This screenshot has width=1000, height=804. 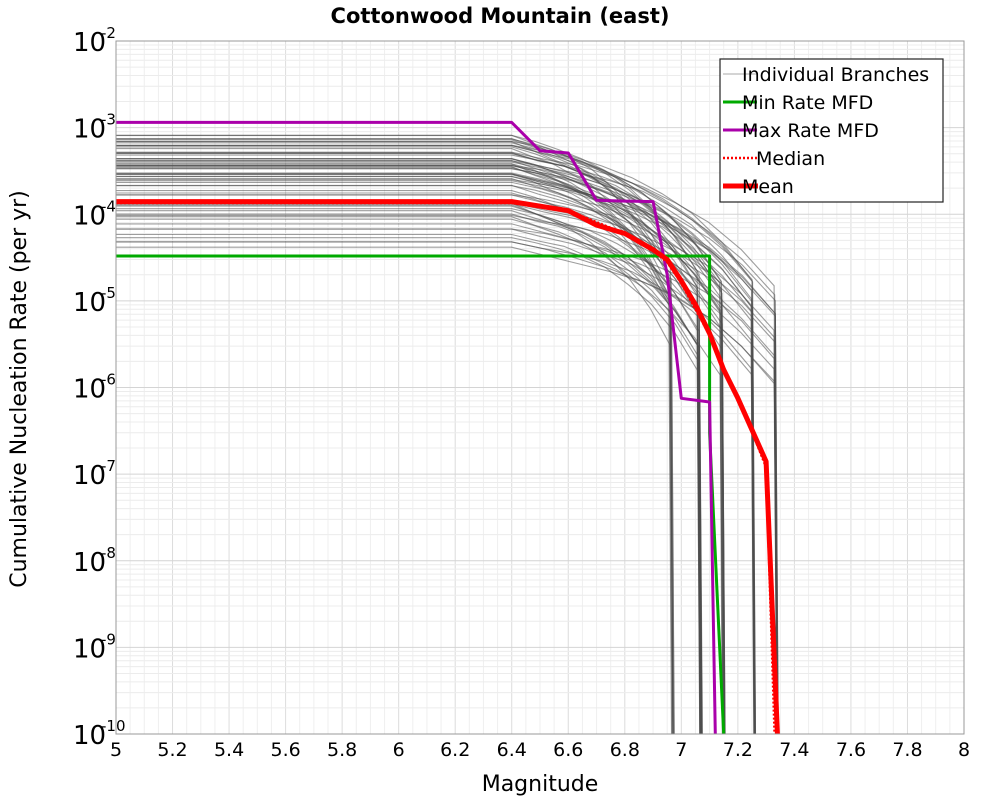 I want to click on x-tick-label: 5.8, so click(x=342, y=750).